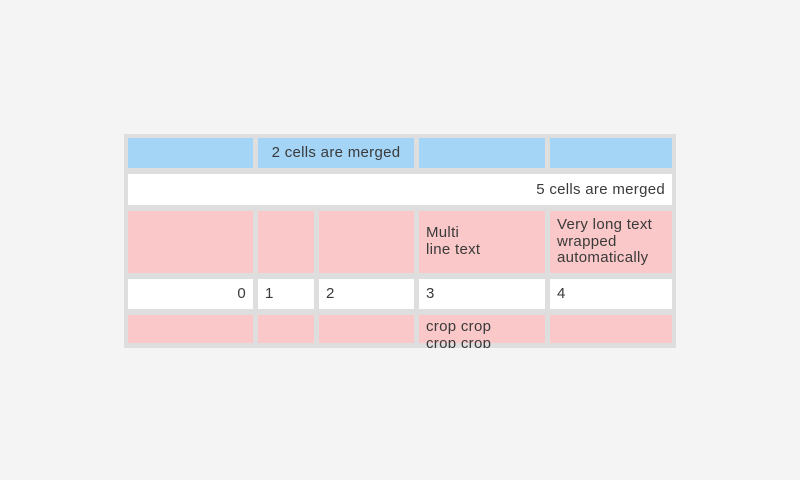 Image resolution: width=800 pixels, height=480 pixels. What do you see at coordinates (400, 189) in the screenshot?
I see `merged-cell-5span: 5 cells are merged` at bounding box center [400, 189].